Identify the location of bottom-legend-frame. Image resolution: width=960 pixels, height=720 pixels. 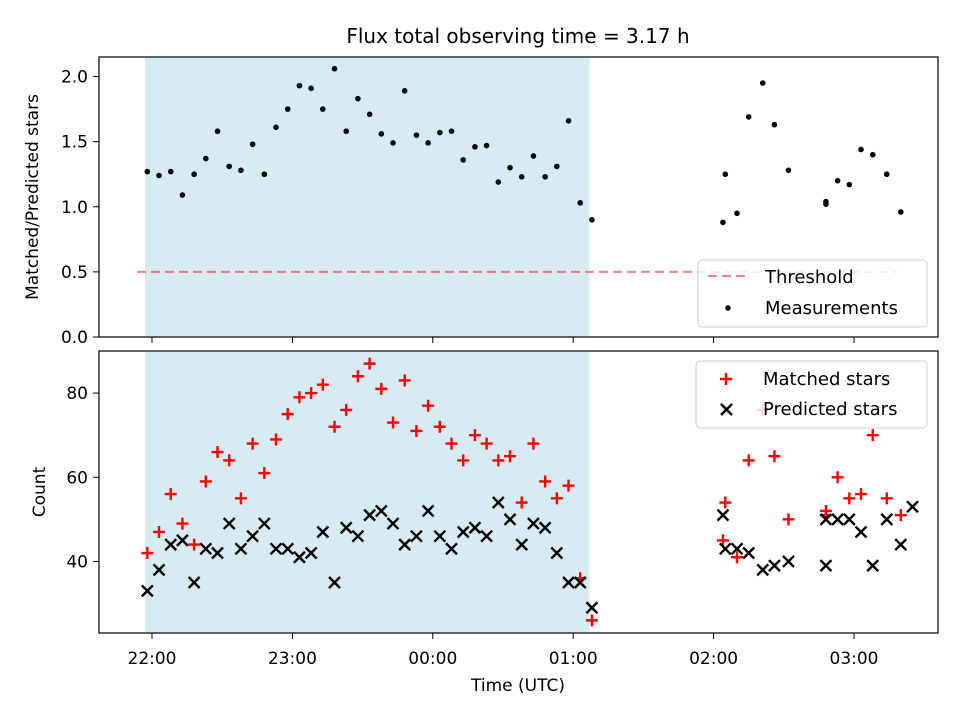
(811, 394).